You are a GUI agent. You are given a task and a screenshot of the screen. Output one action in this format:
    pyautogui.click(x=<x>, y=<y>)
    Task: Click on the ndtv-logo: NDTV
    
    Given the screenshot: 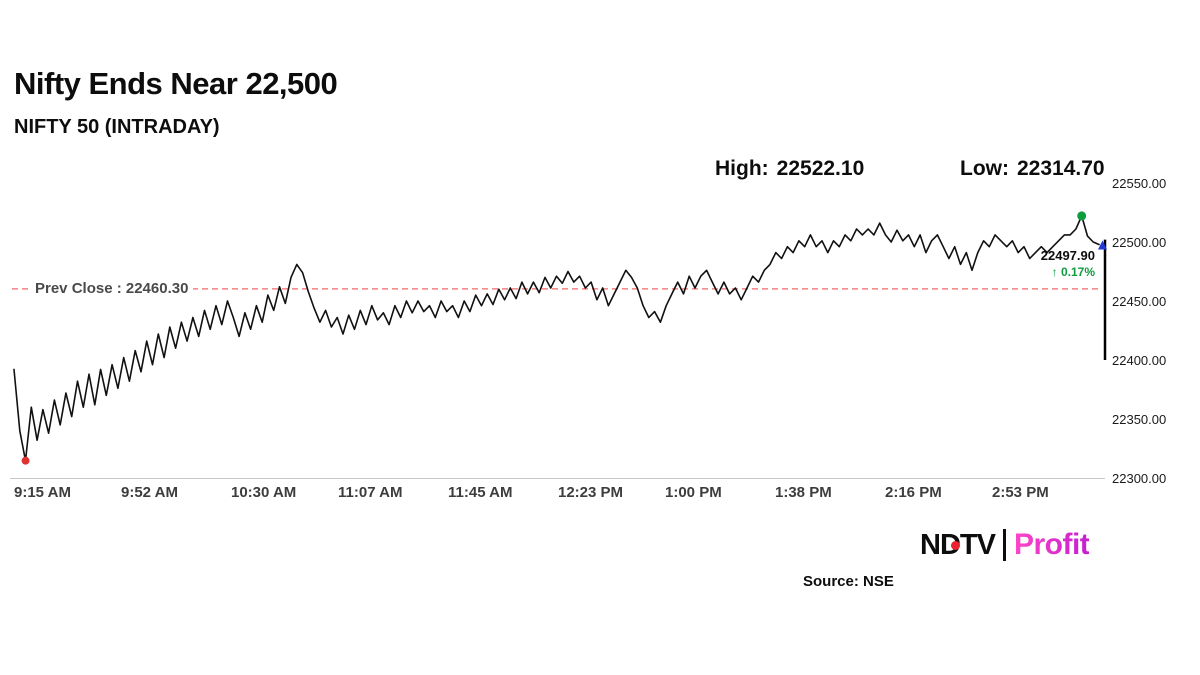 What is the action you would take?
    pyautogui.click(x=958, y=545)
    